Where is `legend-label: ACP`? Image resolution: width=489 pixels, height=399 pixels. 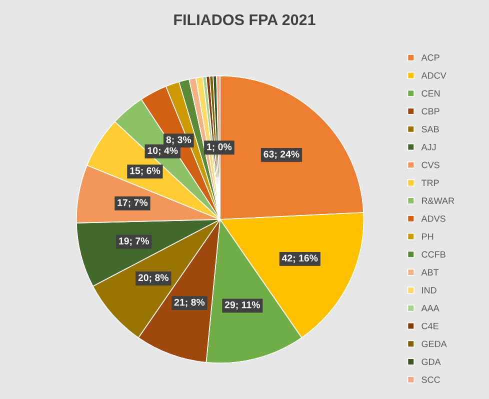
legend-label: ACP is located at coordinates (430, 57).